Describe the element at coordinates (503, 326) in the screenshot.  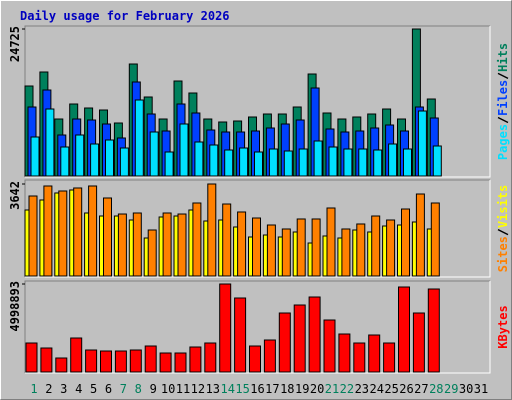
I see `legend: KBytes` at that location.